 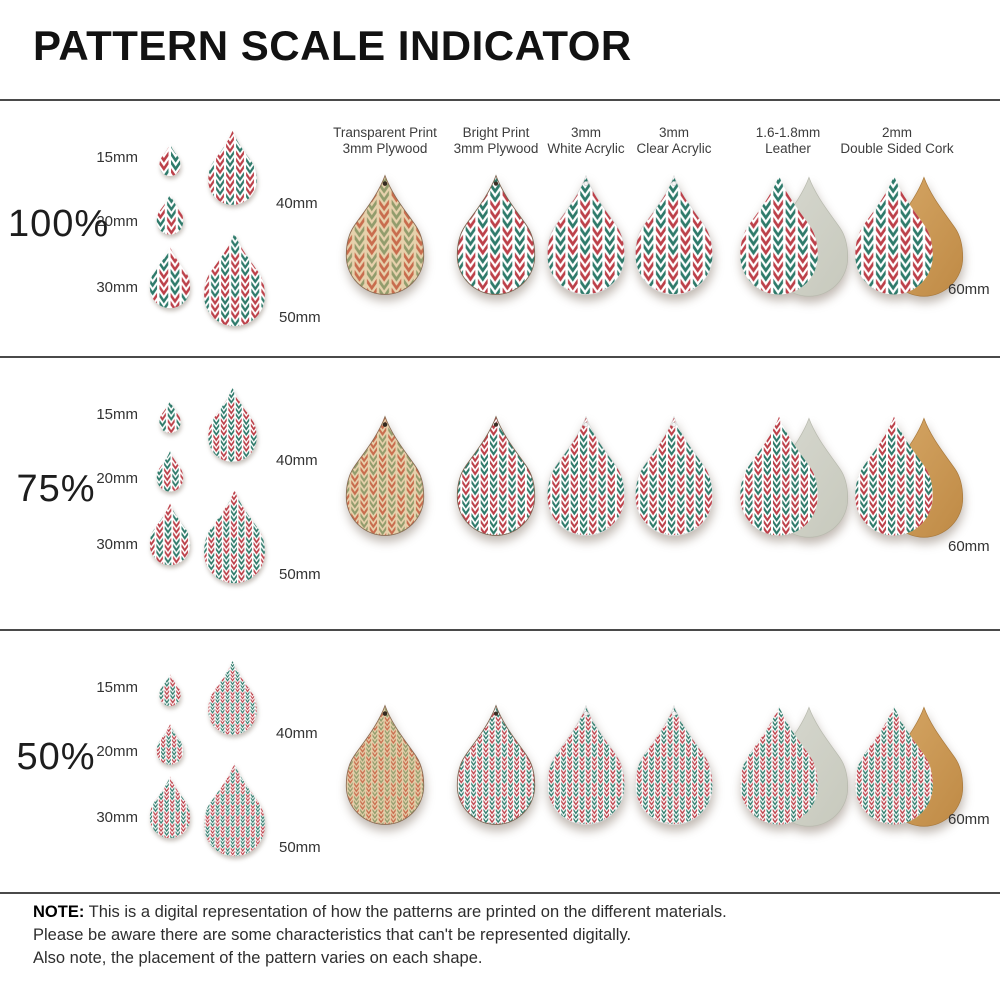 I want to click on header-line: White Acrylic, so click(x=586, y=148).